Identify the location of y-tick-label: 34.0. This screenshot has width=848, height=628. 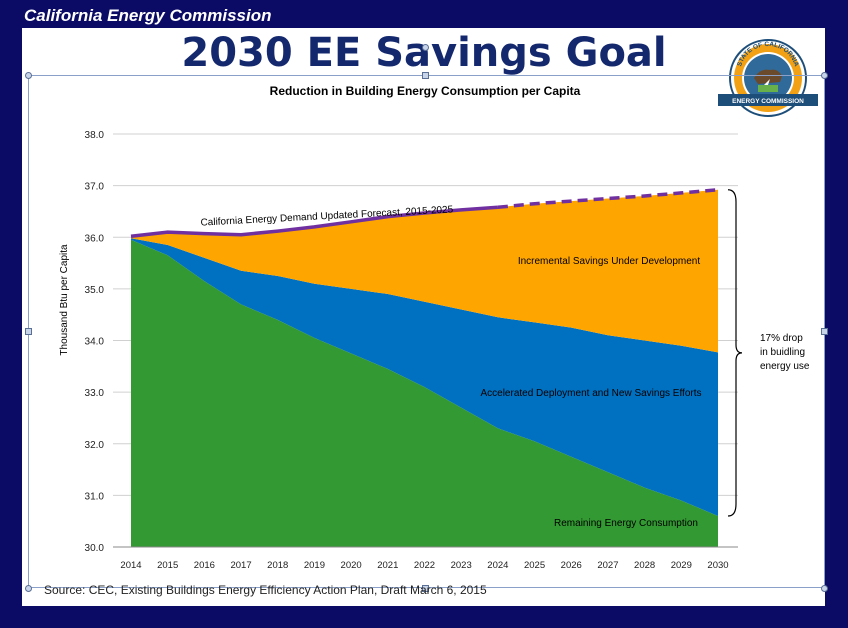
(95, 342).